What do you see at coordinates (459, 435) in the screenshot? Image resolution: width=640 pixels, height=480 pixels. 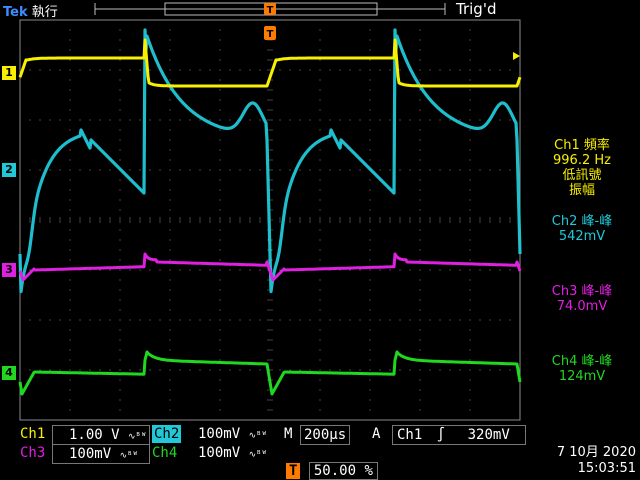 I see `trigger-readout: Ch1 ∫ 320mV` at bounding box center [459, 435].